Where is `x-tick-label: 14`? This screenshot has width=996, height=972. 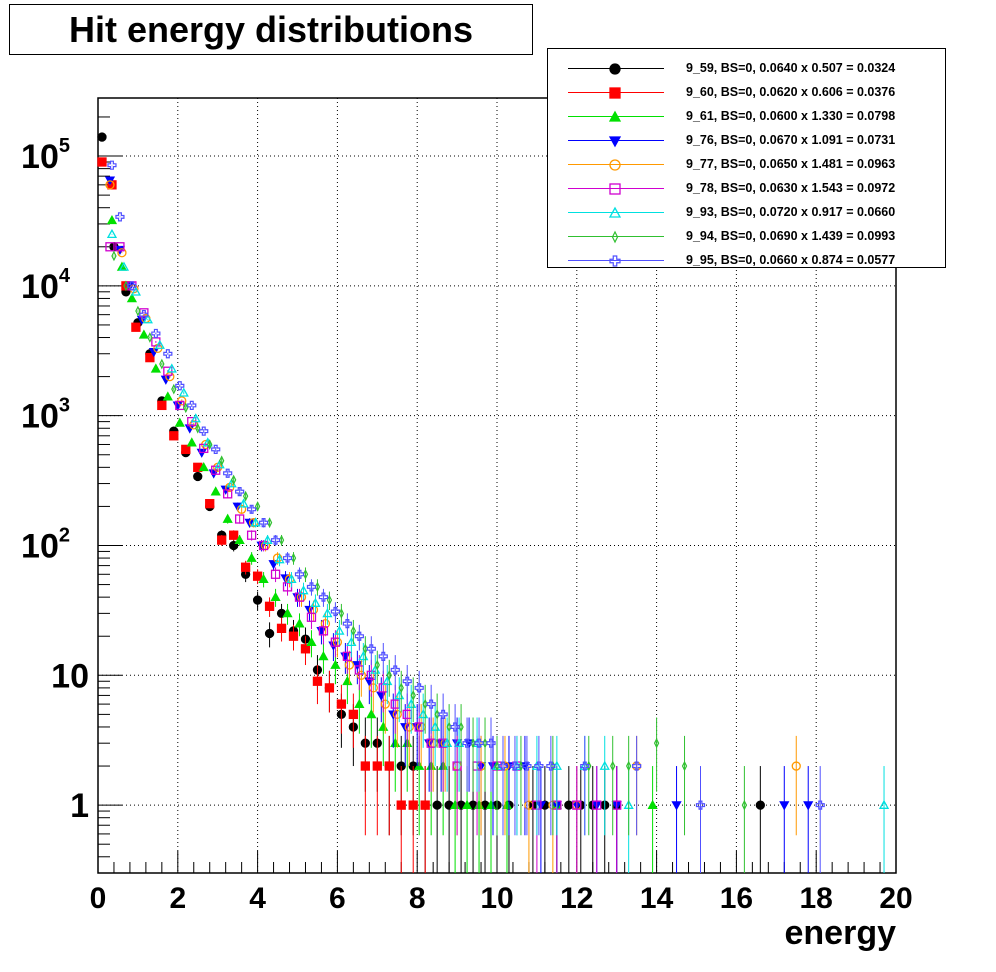
x-tick-label: 14 is located at coordinates (657, 898).